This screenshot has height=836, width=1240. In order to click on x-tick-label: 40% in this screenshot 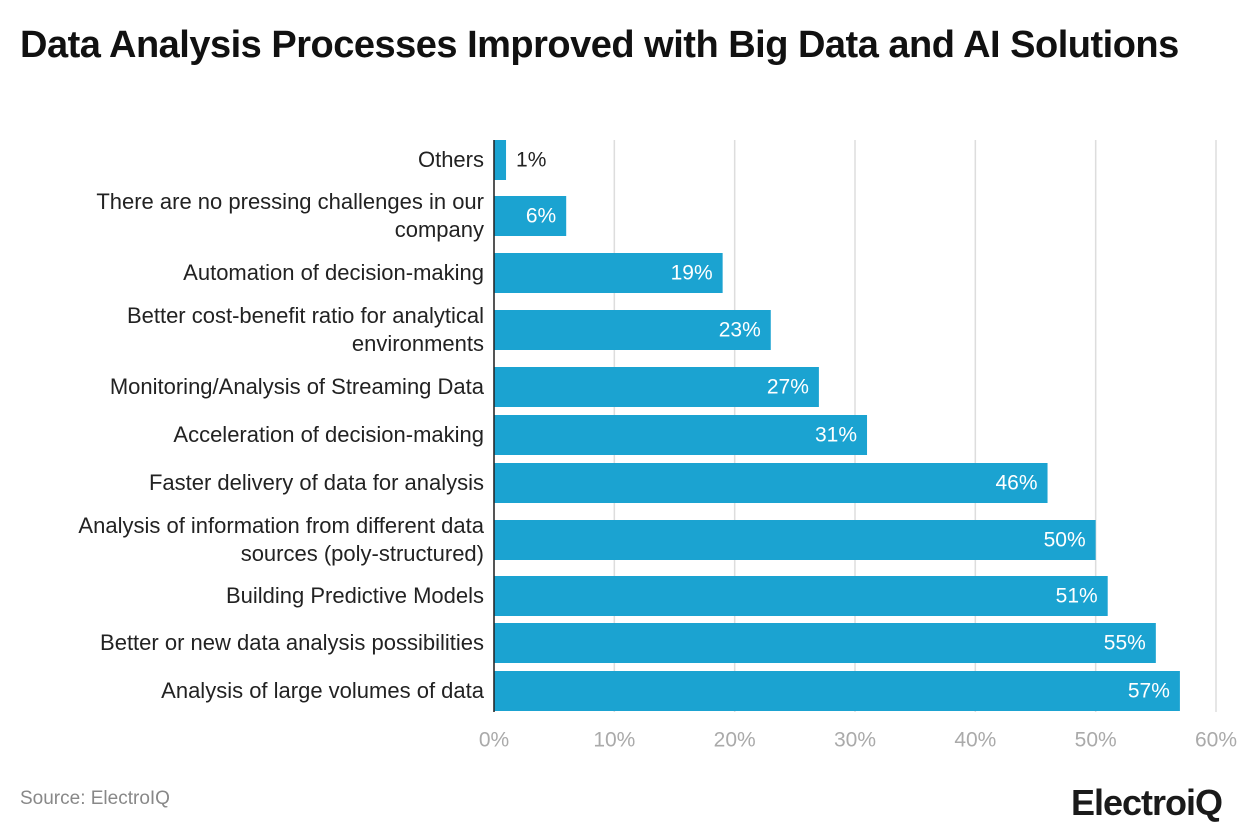, I will do `click(975, 740)`.